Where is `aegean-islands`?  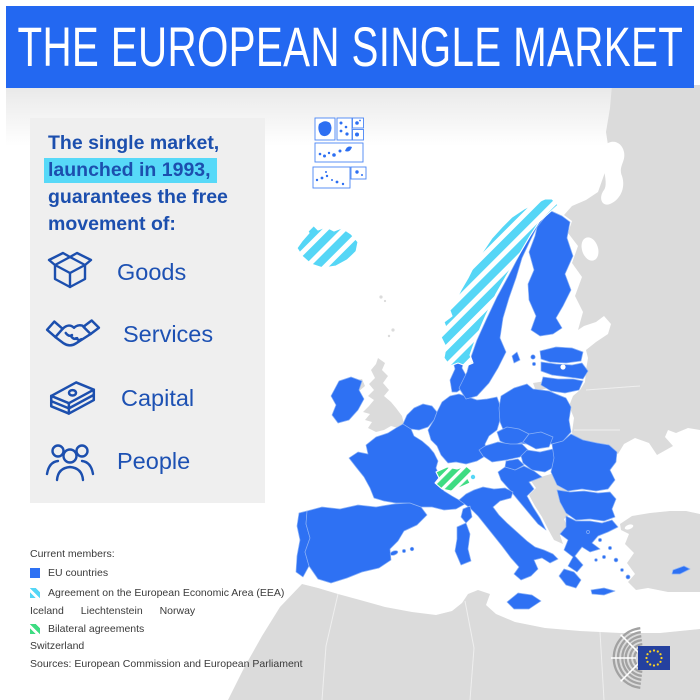
aegean-islands is located at coordinates (608, 555).